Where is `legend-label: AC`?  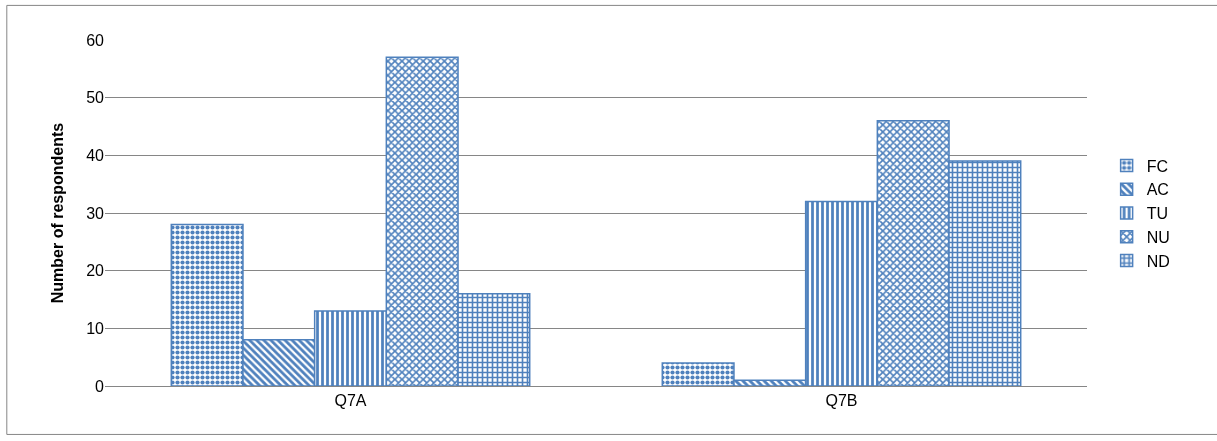 legend-label: AC is located at coordinates (1157, 190).